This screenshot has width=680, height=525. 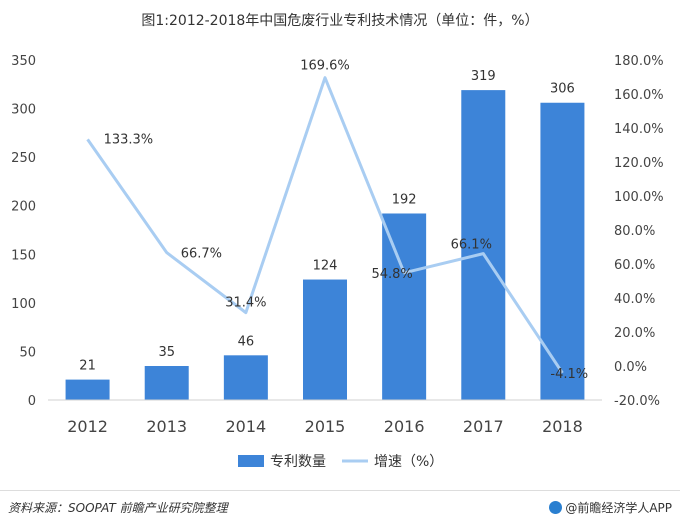 I want to click on x-tick-label: 2015, so click(x=325, y=426).